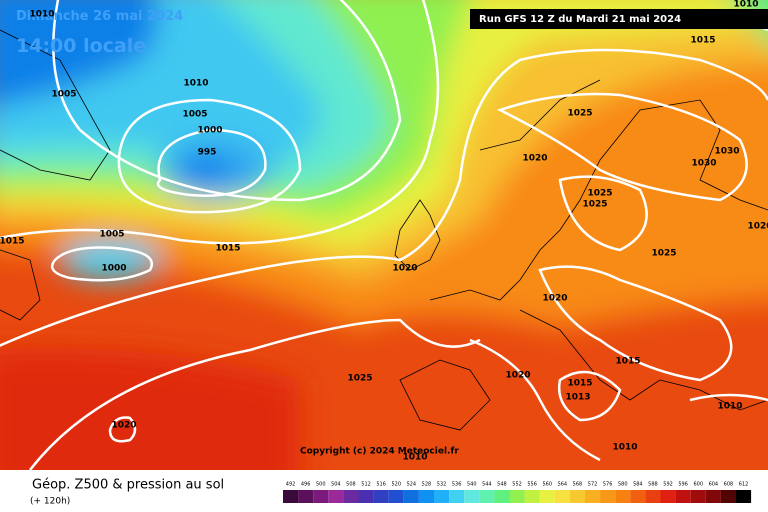  What do you see at coordinates (547, 485) in the screenshot?
I see `legend-label: 560` at bounding box center [547, 485].